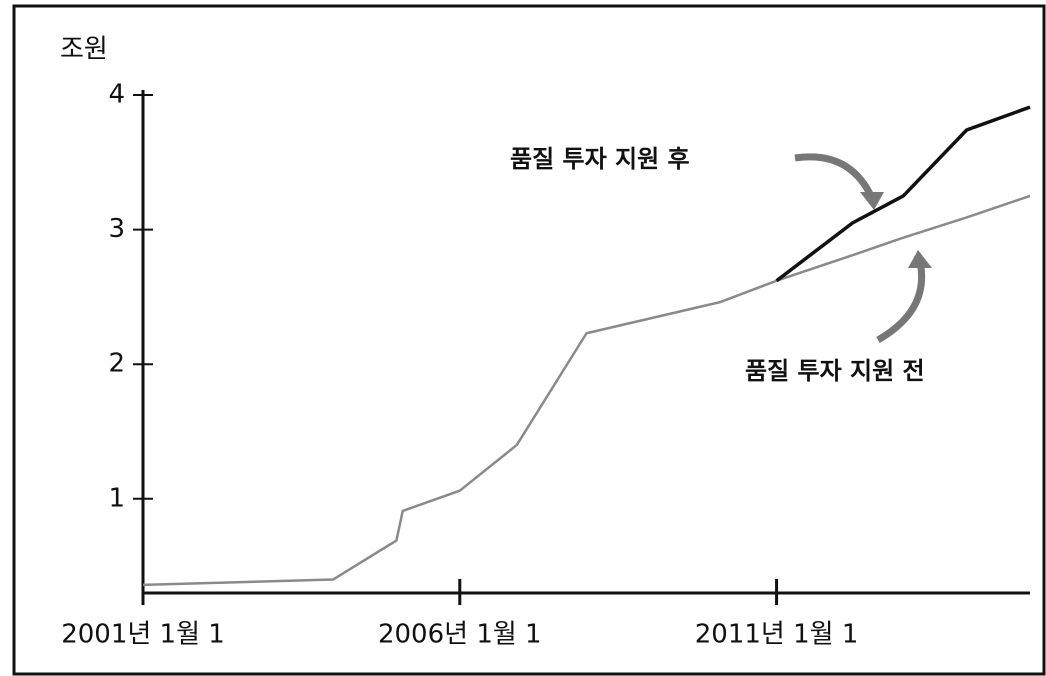 This screenshot has width=1046, height=676. I want to click on x-tick-label: 2001년 1월 1, so click(143, 635).